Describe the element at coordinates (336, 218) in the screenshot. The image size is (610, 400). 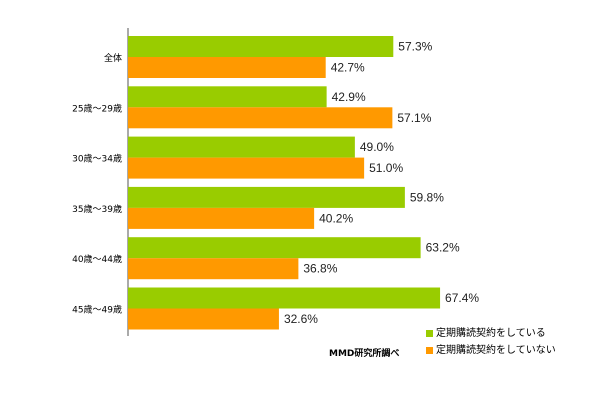
I see `value-label-not-subscribed-3: 40.2%` at that location.